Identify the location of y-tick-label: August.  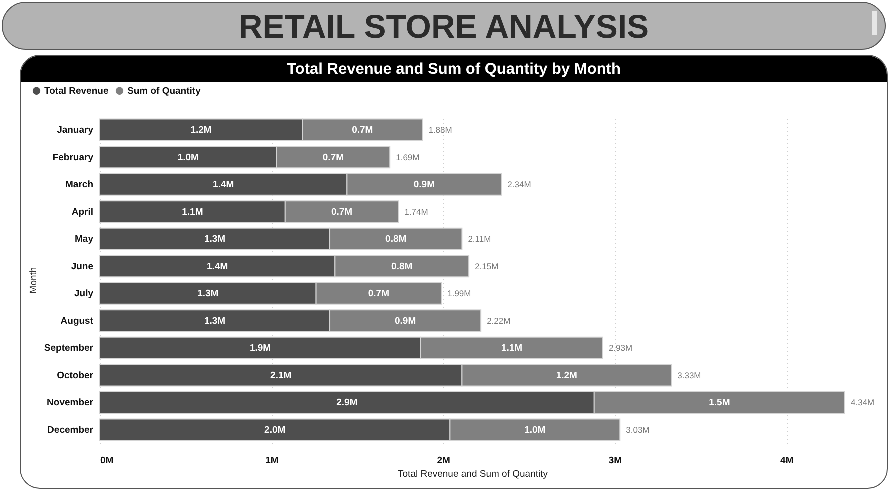
(77, 321).